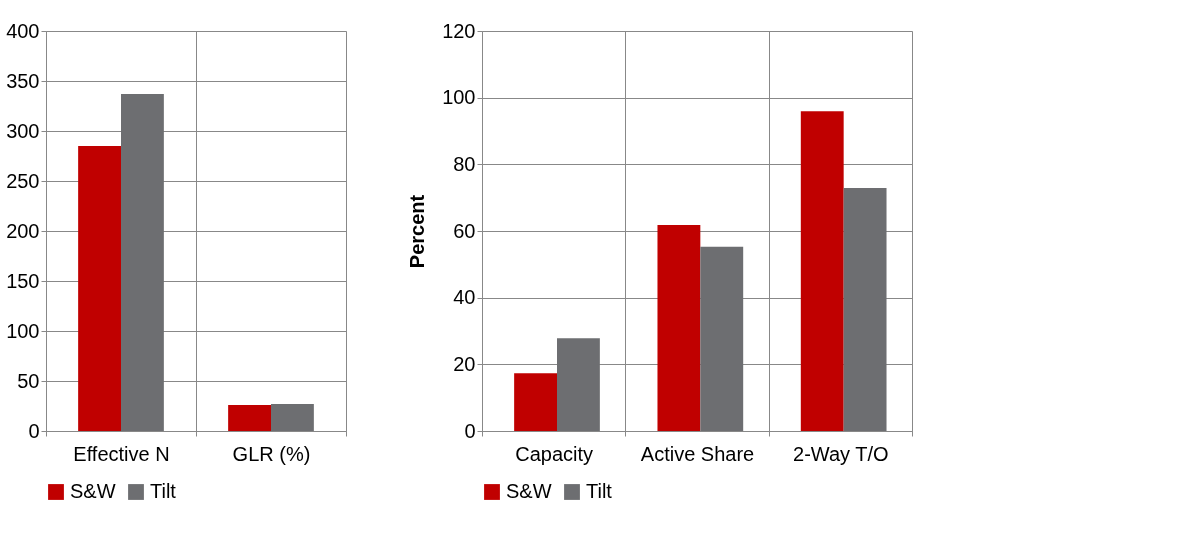  Describe the element at coordinates (23, 280) in the screenshot. I see `y-tick-label: 150` at that location.